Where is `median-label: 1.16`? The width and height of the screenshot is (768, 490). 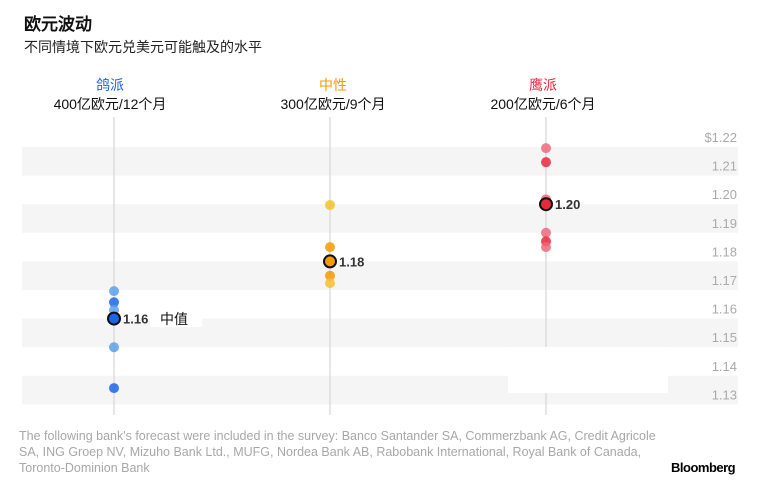
median-label: 1.16 is located at coordinates (135, 319).